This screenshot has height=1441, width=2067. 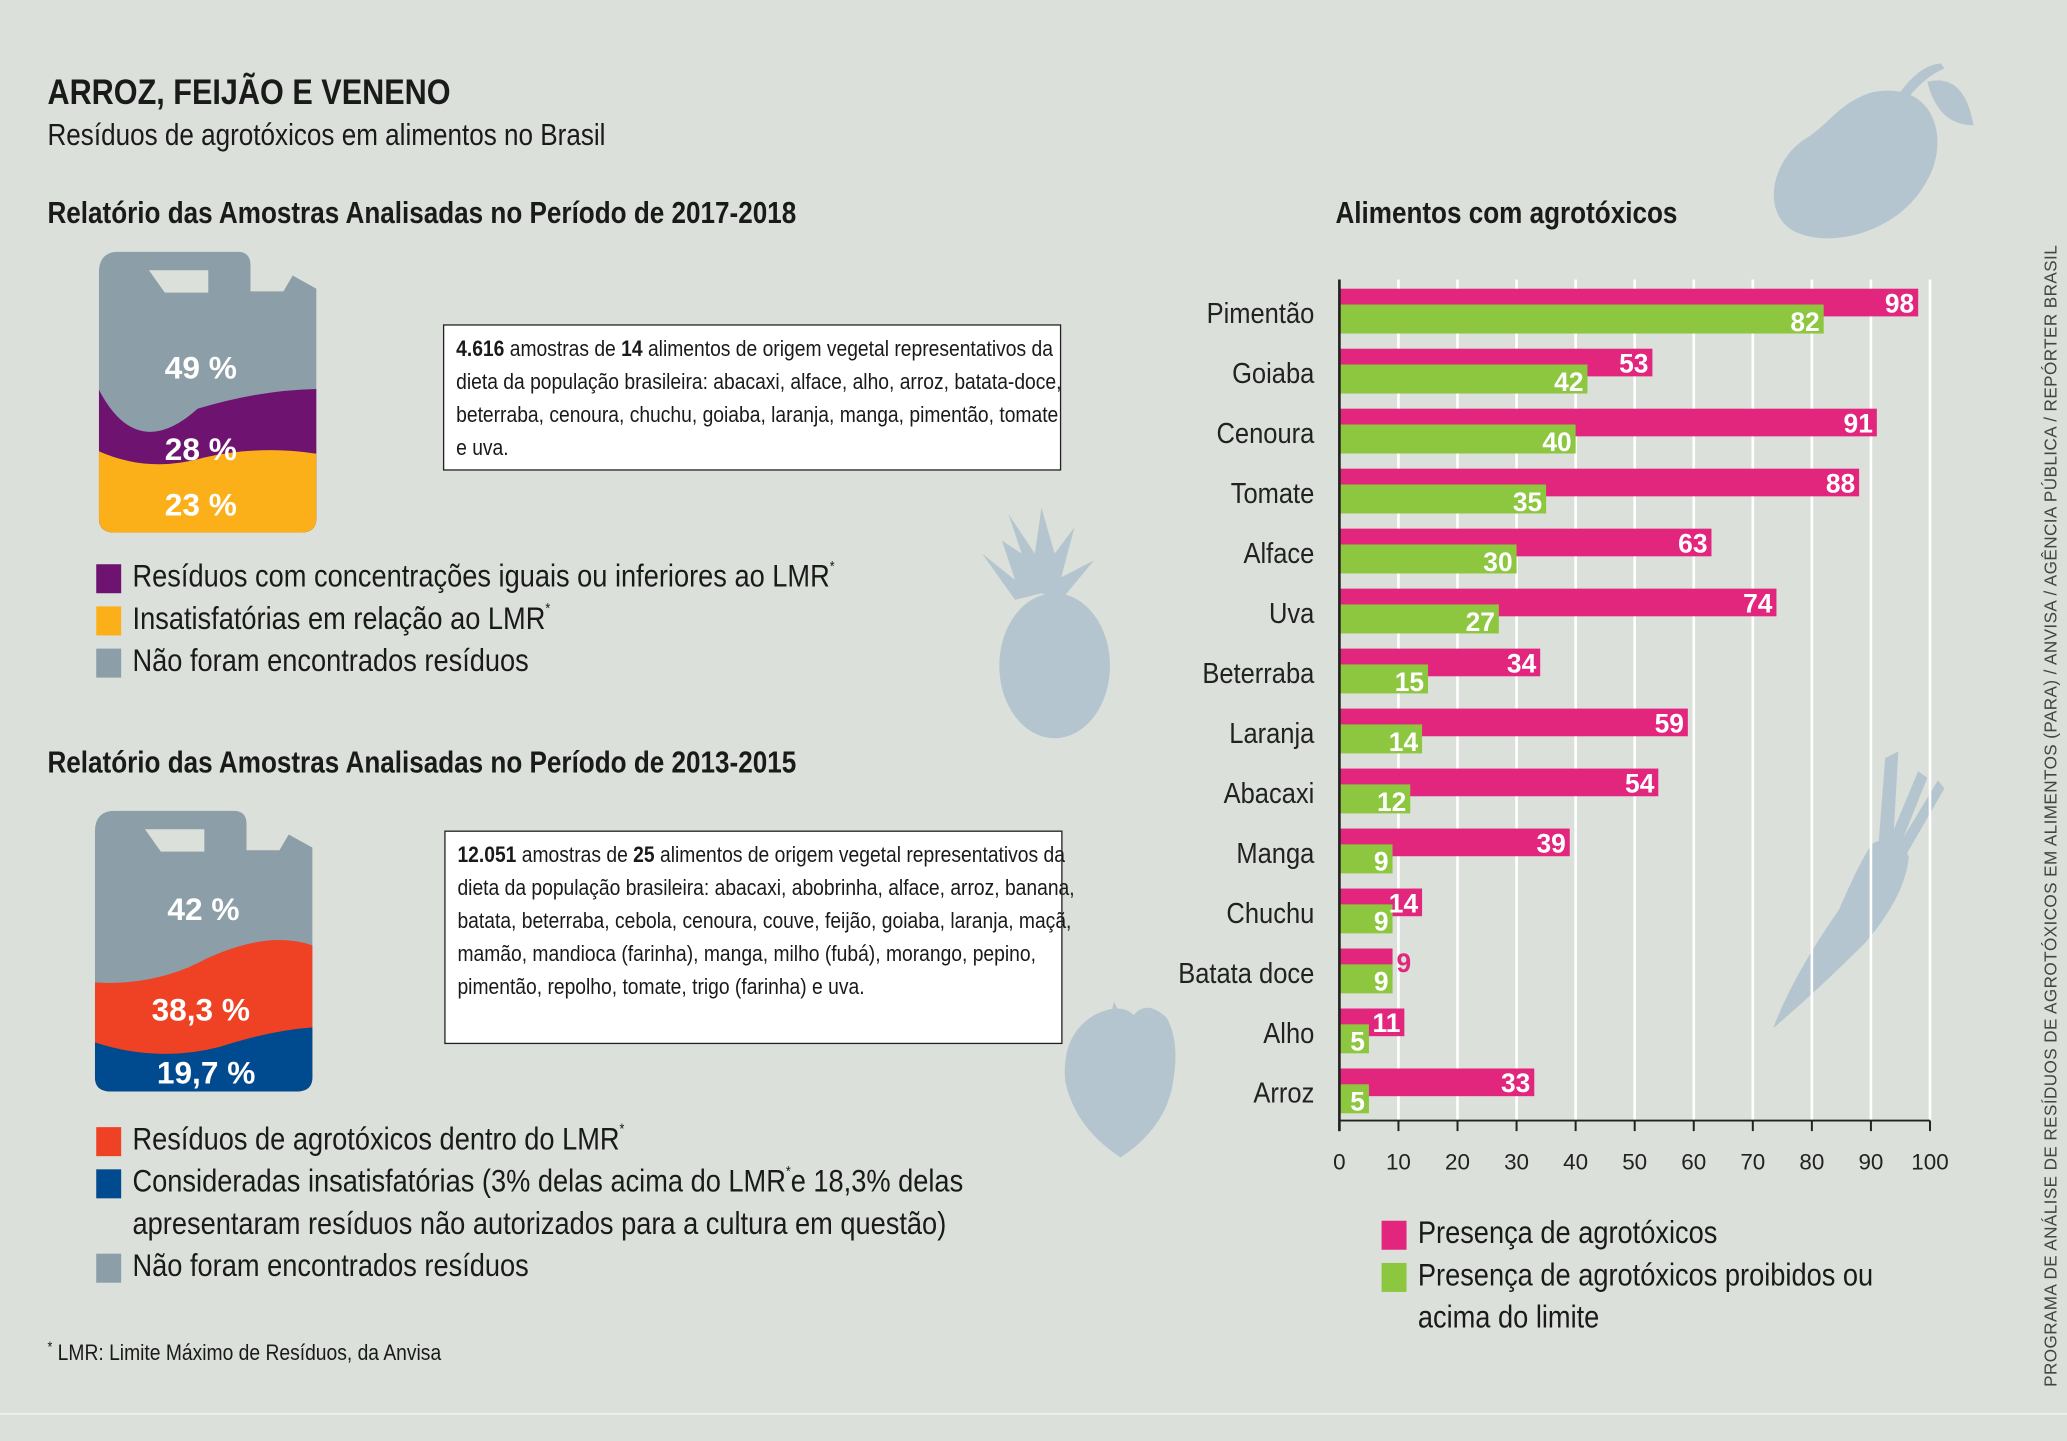 I want to click on bar-value-presence: 74, so click(x=1758, y=603).